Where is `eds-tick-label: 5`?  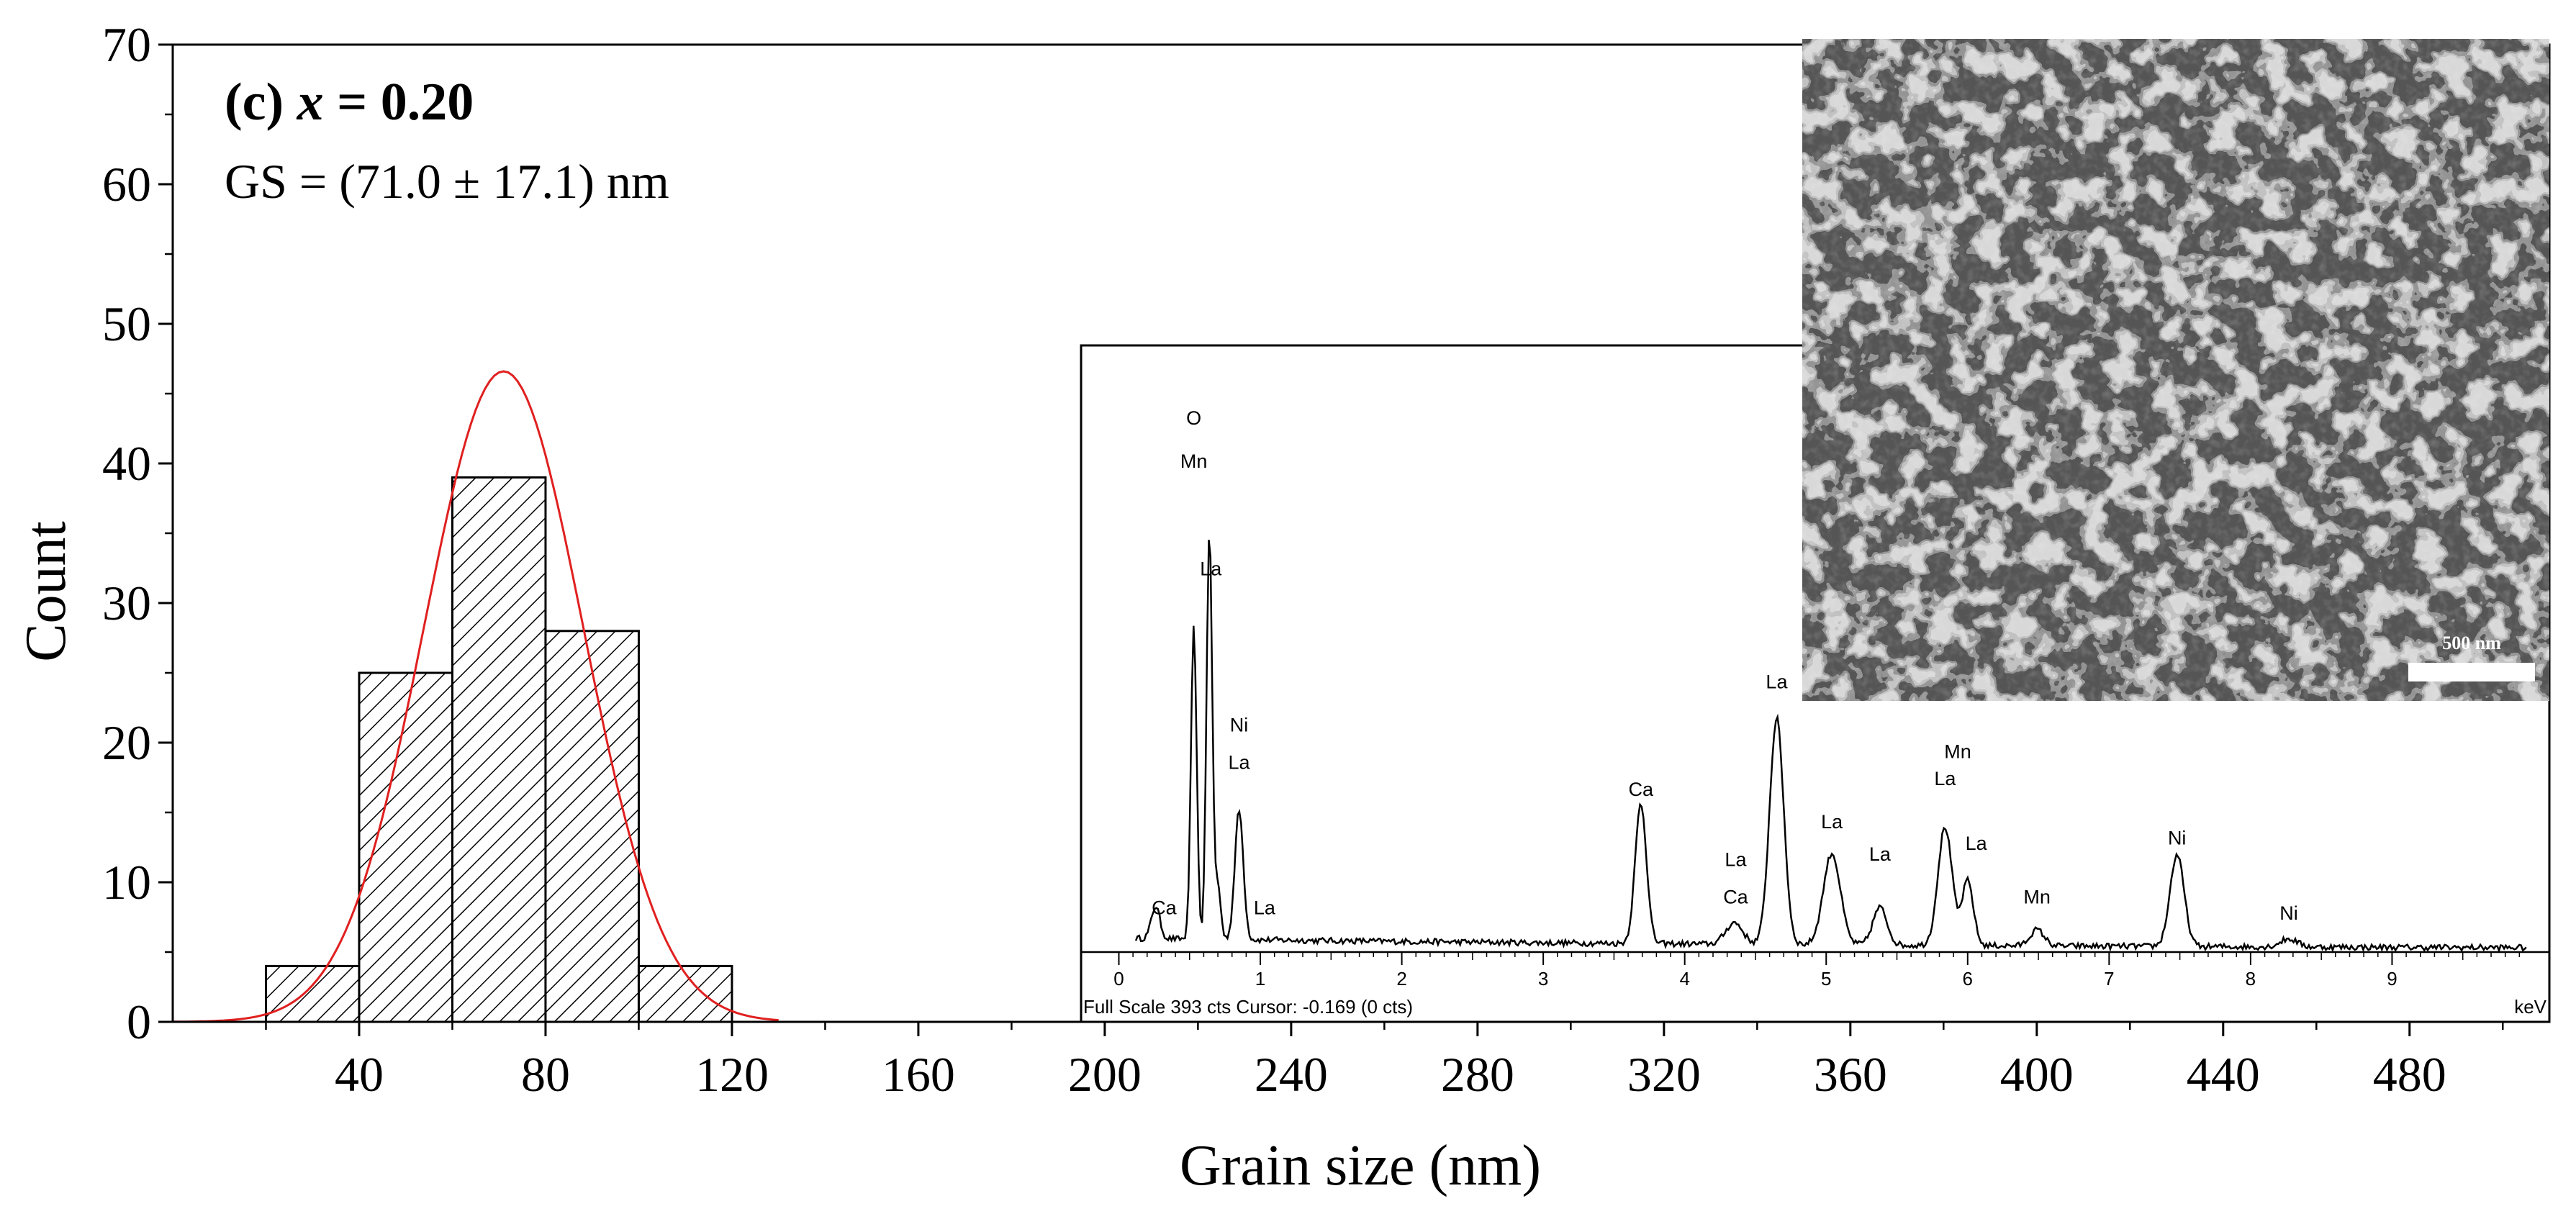
eds-tick-label: 5 is located at coordinates (1826, 979).